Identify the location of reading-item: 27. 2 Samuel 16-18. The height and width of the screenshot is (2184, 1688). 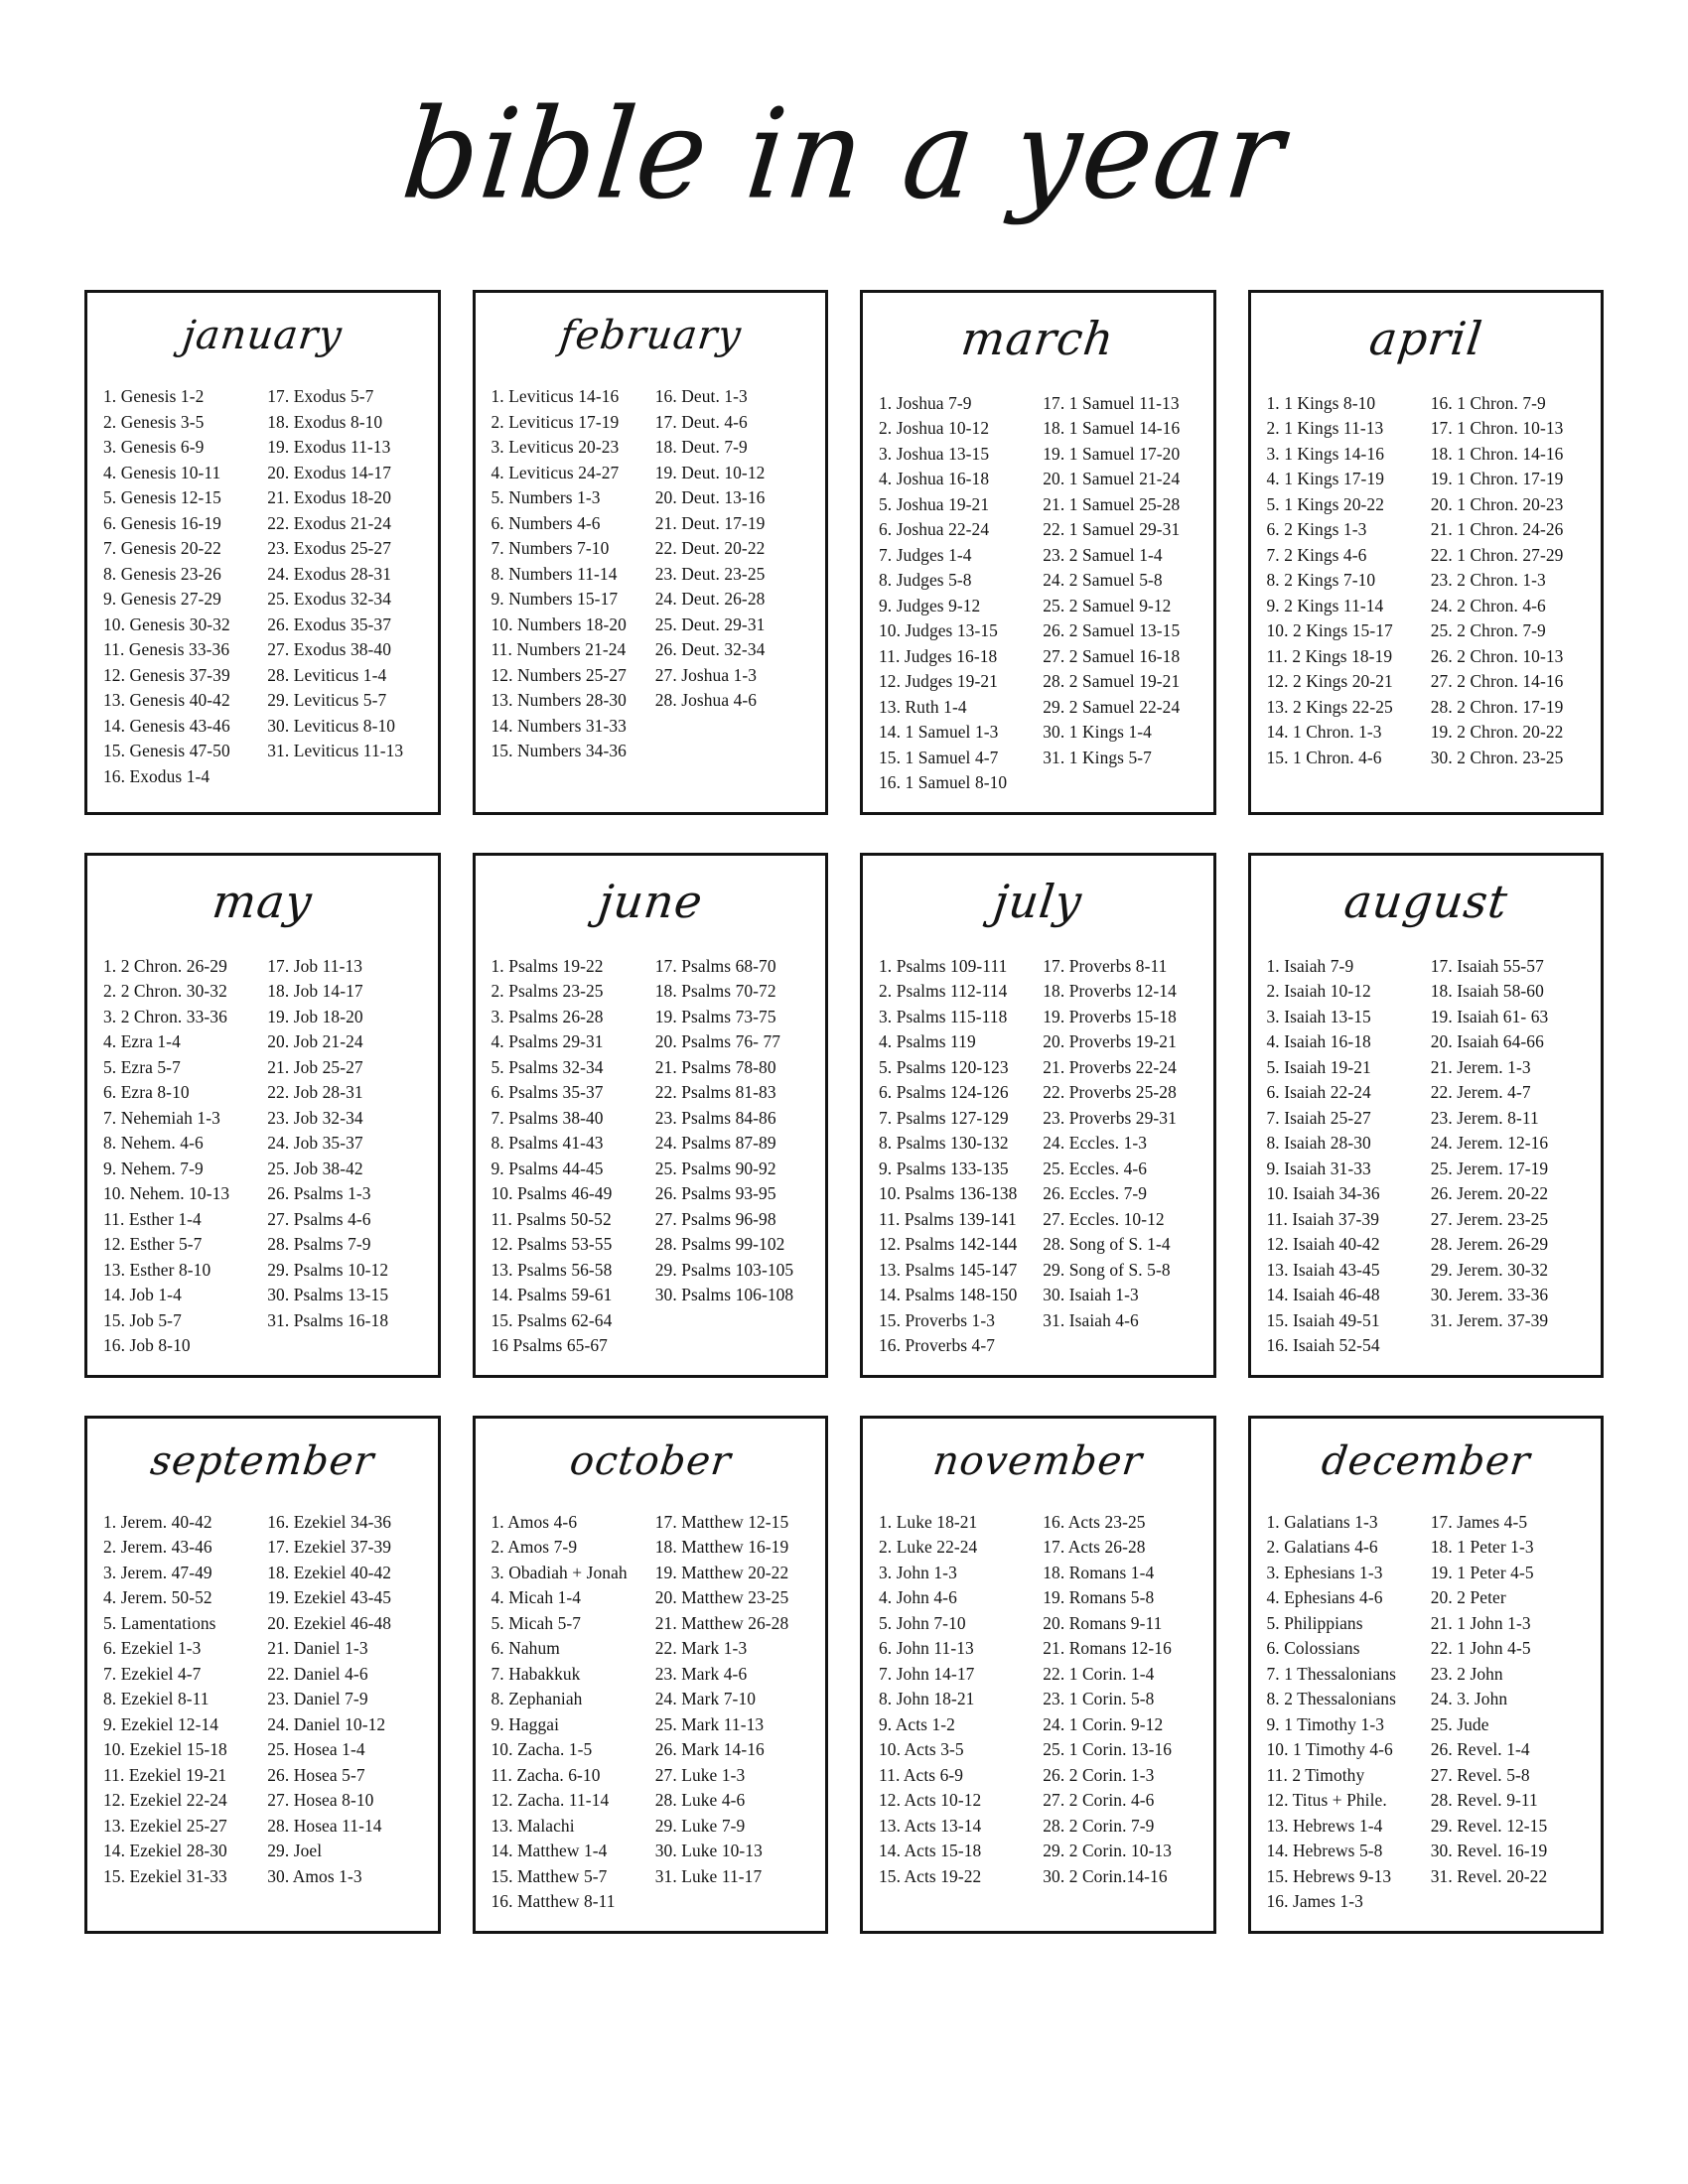
(1112, 655).